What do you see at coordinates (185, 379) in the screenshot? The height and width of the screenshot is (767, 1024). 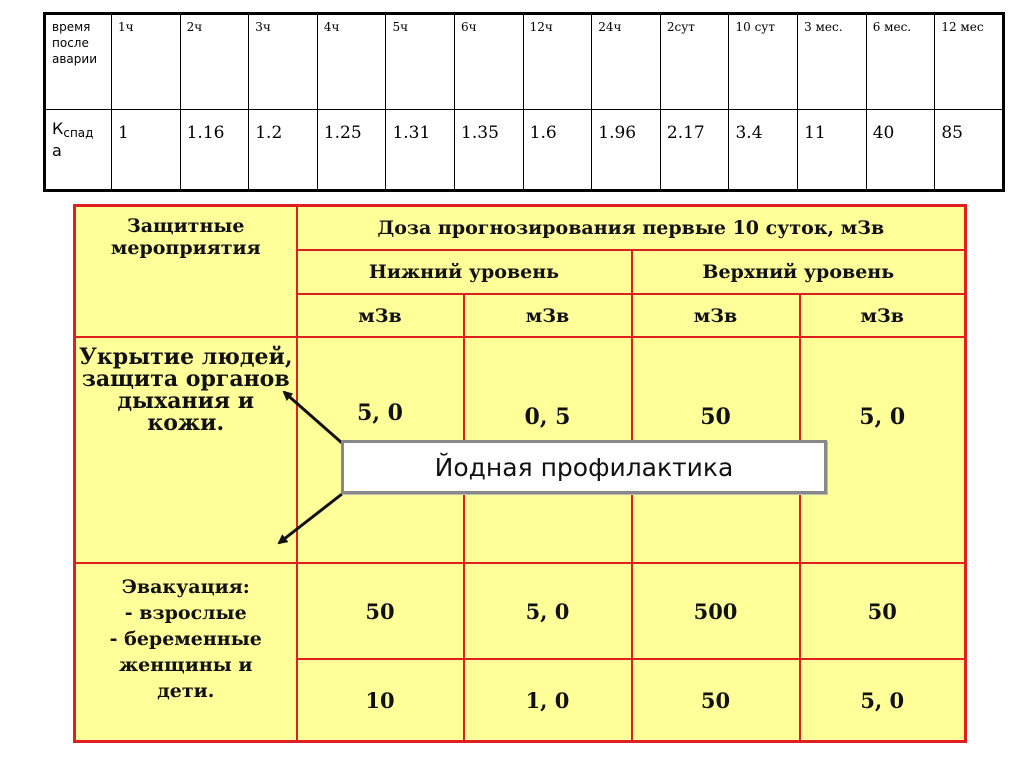 I see `shelter-line: защита органов` at bounding box center [185, 379].